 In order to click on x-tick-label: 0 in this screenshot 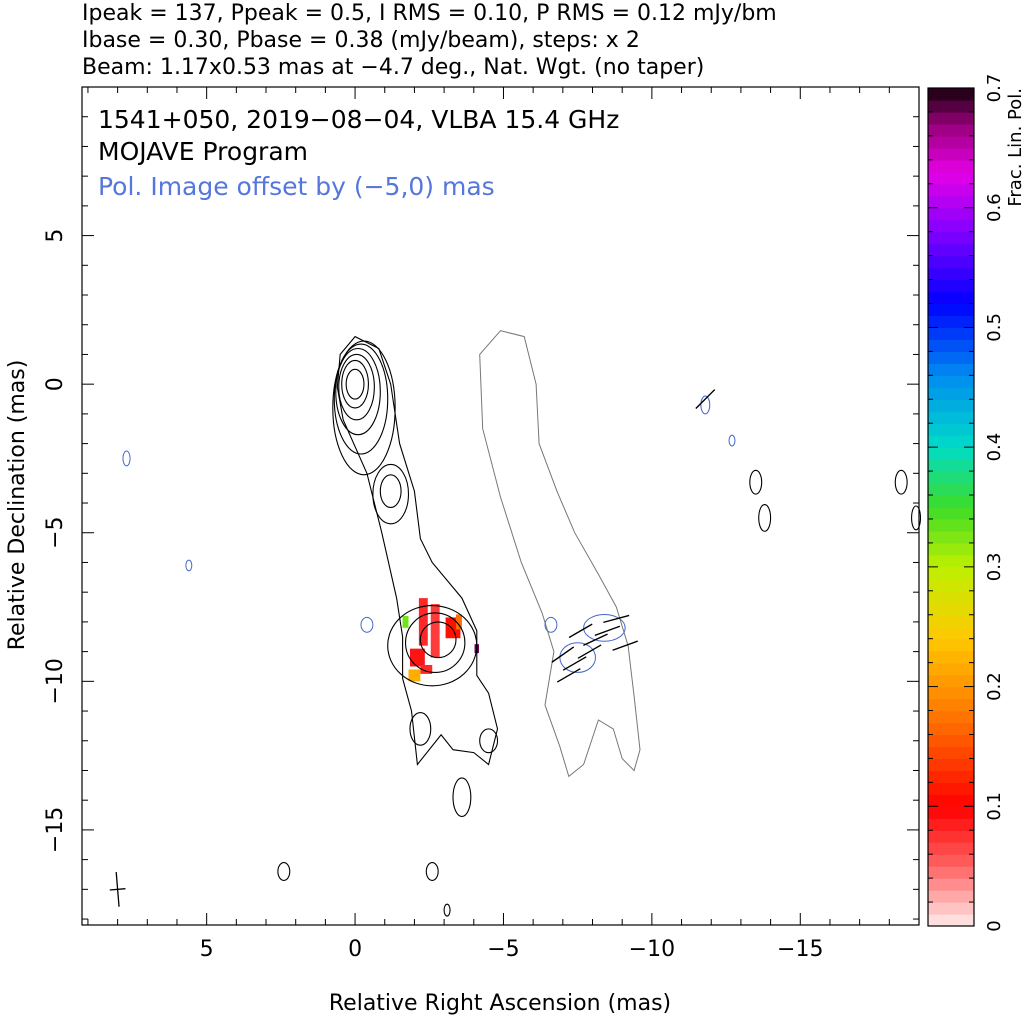, I will do `click(355, 949)`.